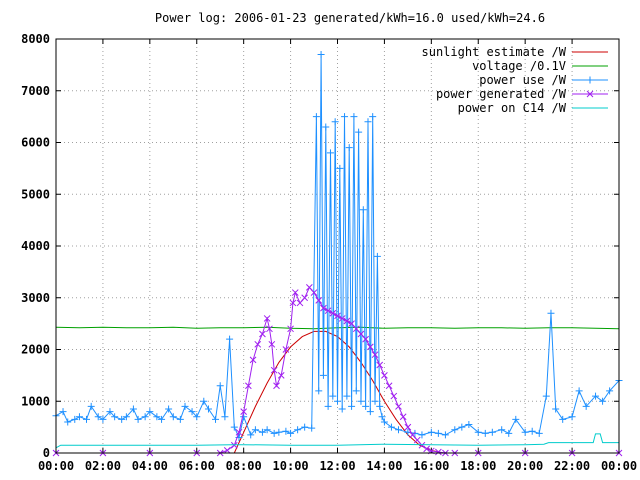 This screenshot has width=640, height=480. What do you see at coordinates (572, 466) in the screenshot?
I see `x-tick-label: 22:00` at bounding box center [572, 466].